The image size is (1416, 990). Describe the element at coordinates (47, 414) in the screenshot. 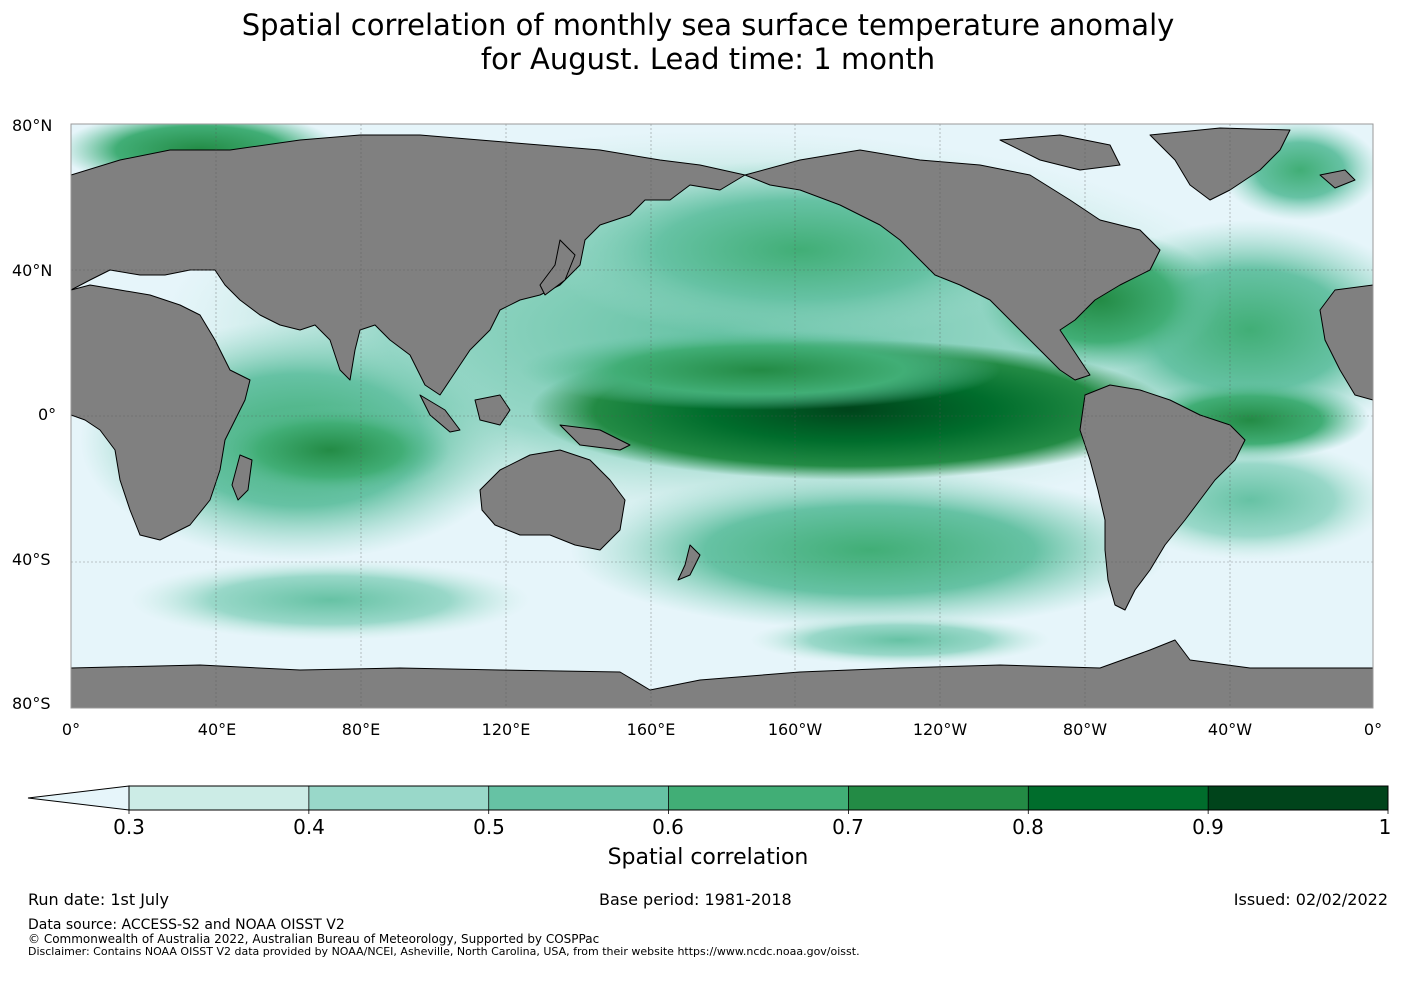

I see `lat-label-0: 0°` at that location.